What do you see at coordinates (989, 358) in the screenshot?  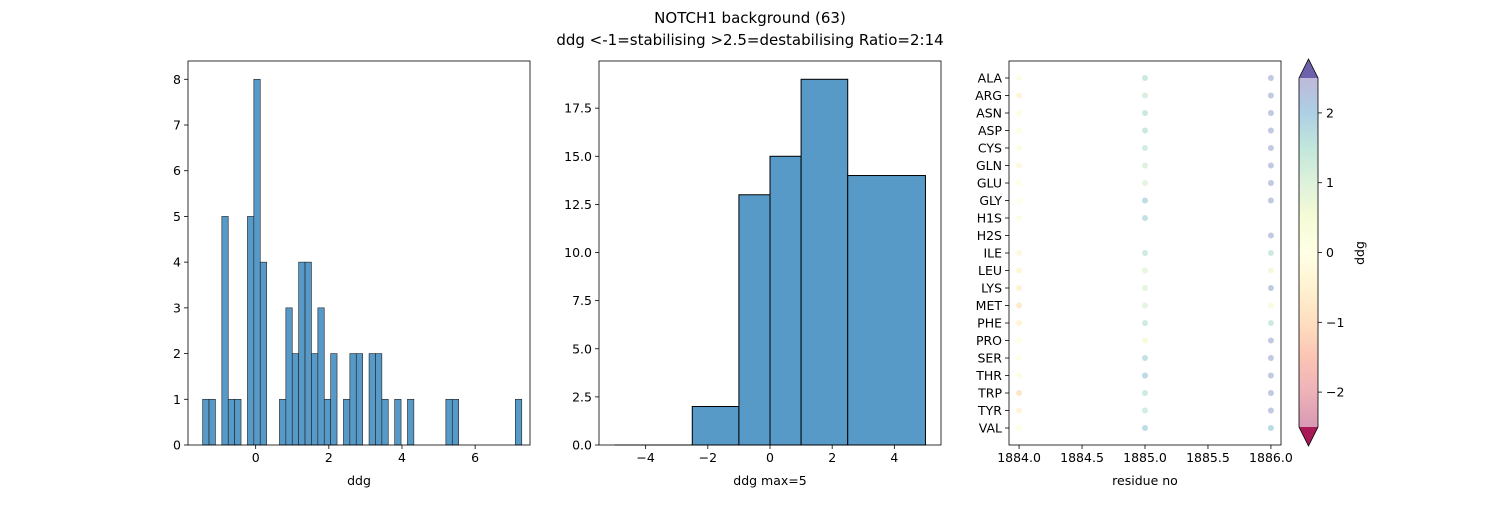 I see `y-tick-label: SER` at bounding box center [989, 358].